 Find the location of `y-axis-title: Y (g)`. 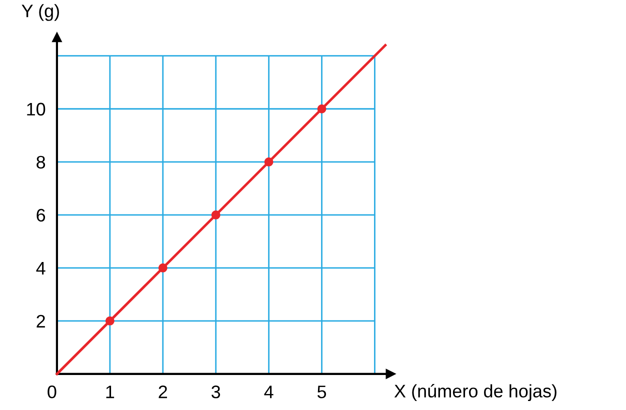

y-axis-title: Y (g) is located at coordinates (40, 12).